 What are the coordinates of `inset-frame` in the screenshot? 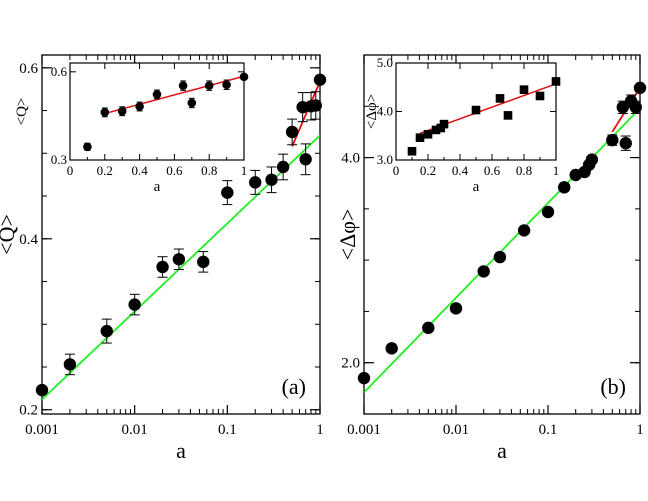 It's located at (157, 111).